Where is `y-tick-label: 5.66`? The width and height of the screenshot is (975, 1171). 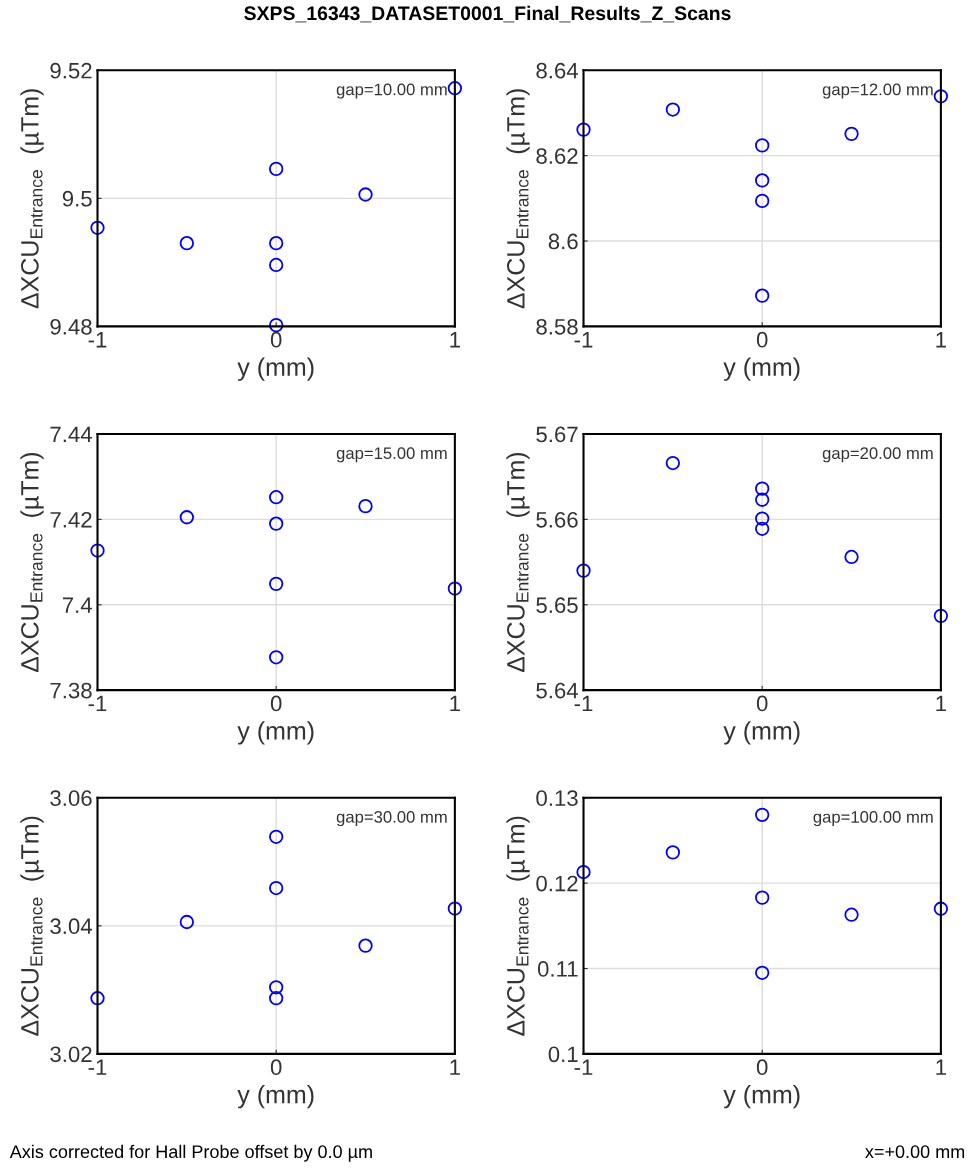 y-tick-label: 5.66 is located at coordinates (557, 519).